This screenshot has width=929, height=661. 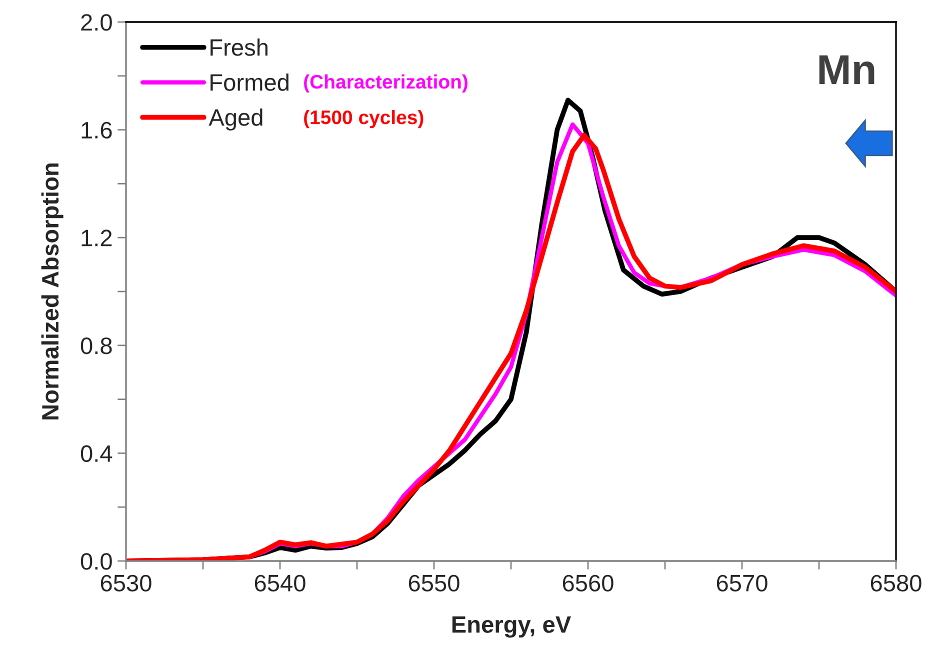 I want to click on x-tick-label: 6570, so click(x=742, y=583).